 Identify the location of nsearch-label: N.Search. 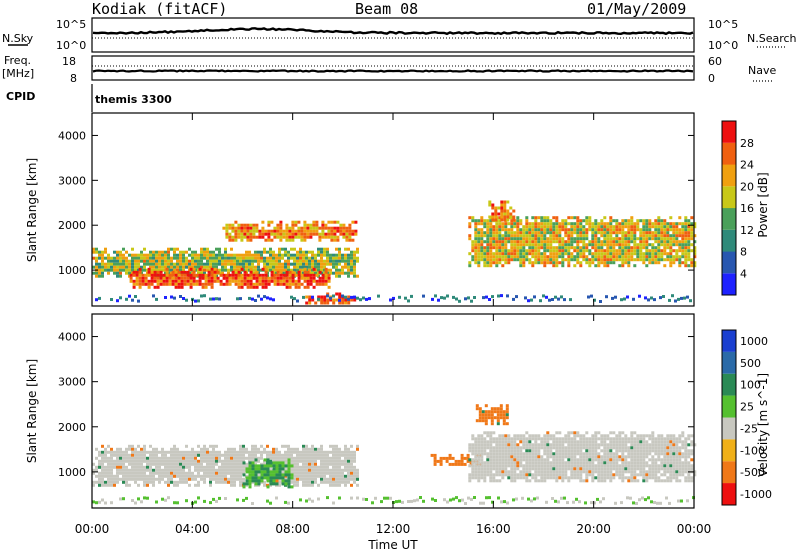
(772, 38).